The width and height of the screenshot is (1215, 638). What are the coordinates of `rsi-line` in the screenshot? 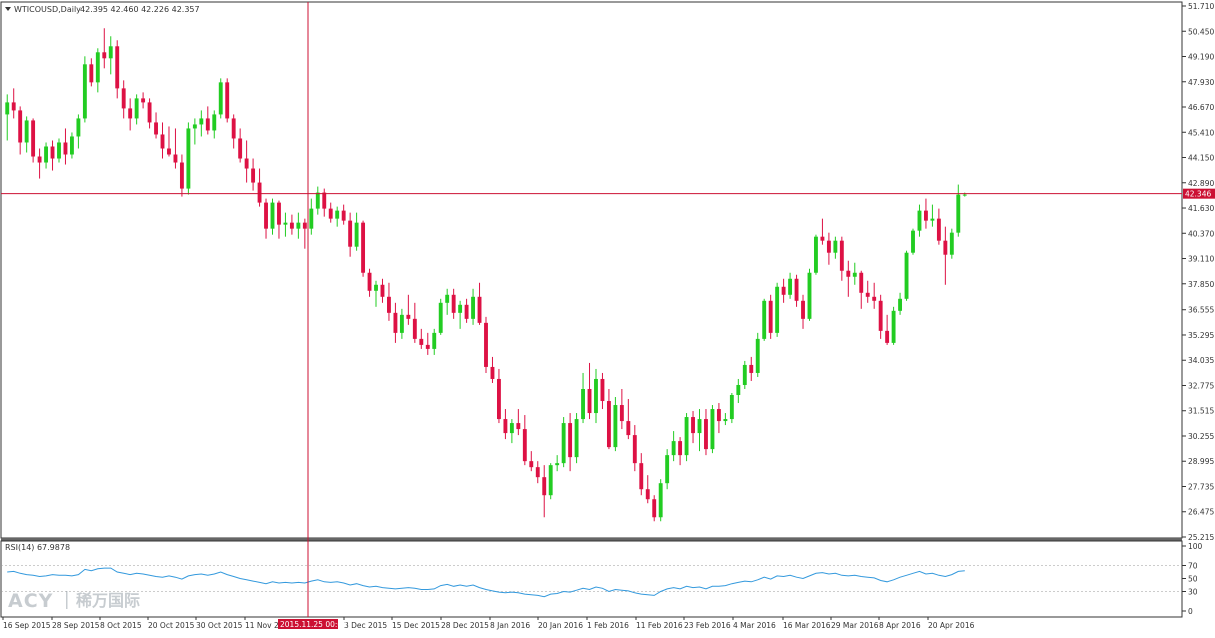 It's located at (486, 582).